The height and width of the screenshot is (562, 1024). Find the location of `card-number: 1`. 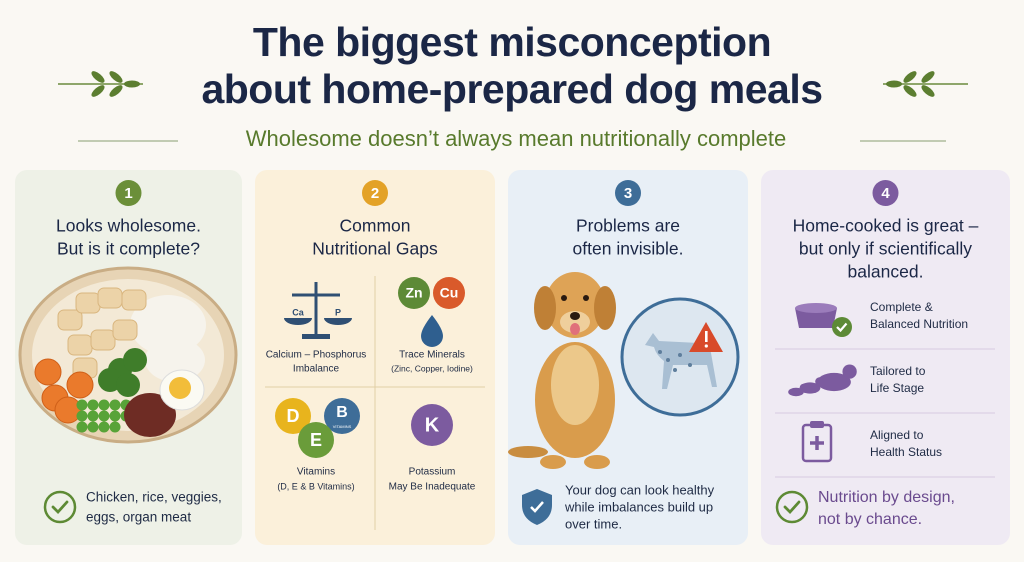

card-number: 1 is located at coordinates (128, 193).